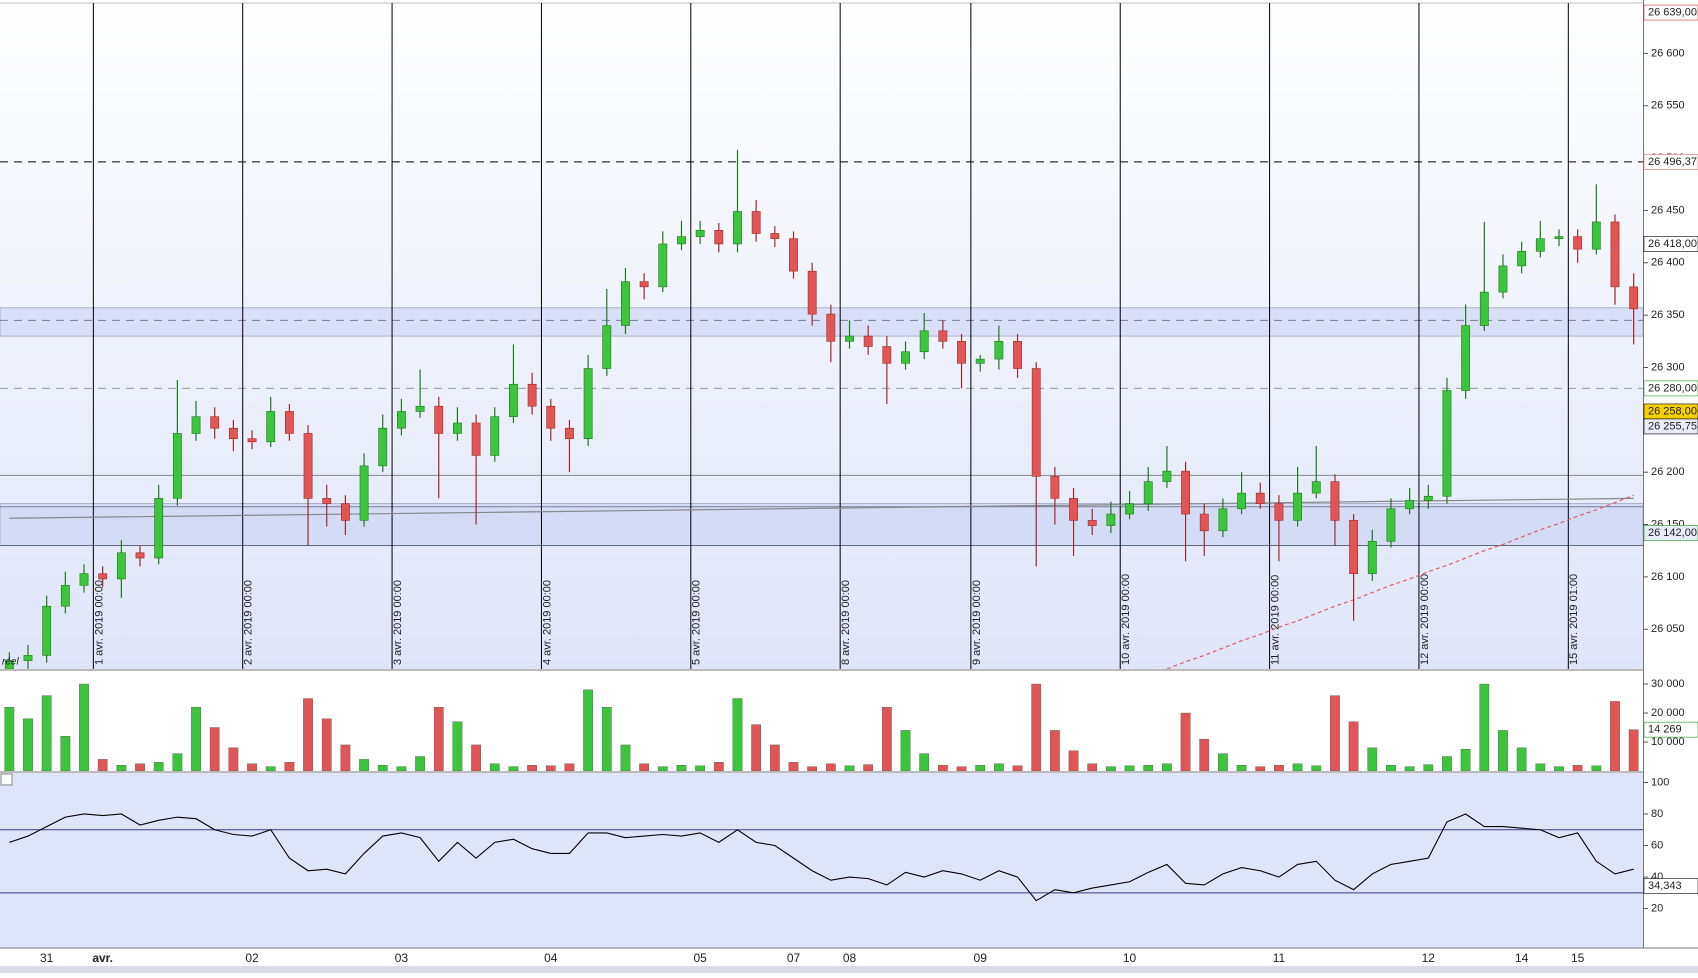 The height and width of the screenshot is (978, 1698). What do you see at coordinates (99, 622) in the screenshot?
I see `session-label: 1 avr. 2019 00:00` at bounding box center [99, 622].